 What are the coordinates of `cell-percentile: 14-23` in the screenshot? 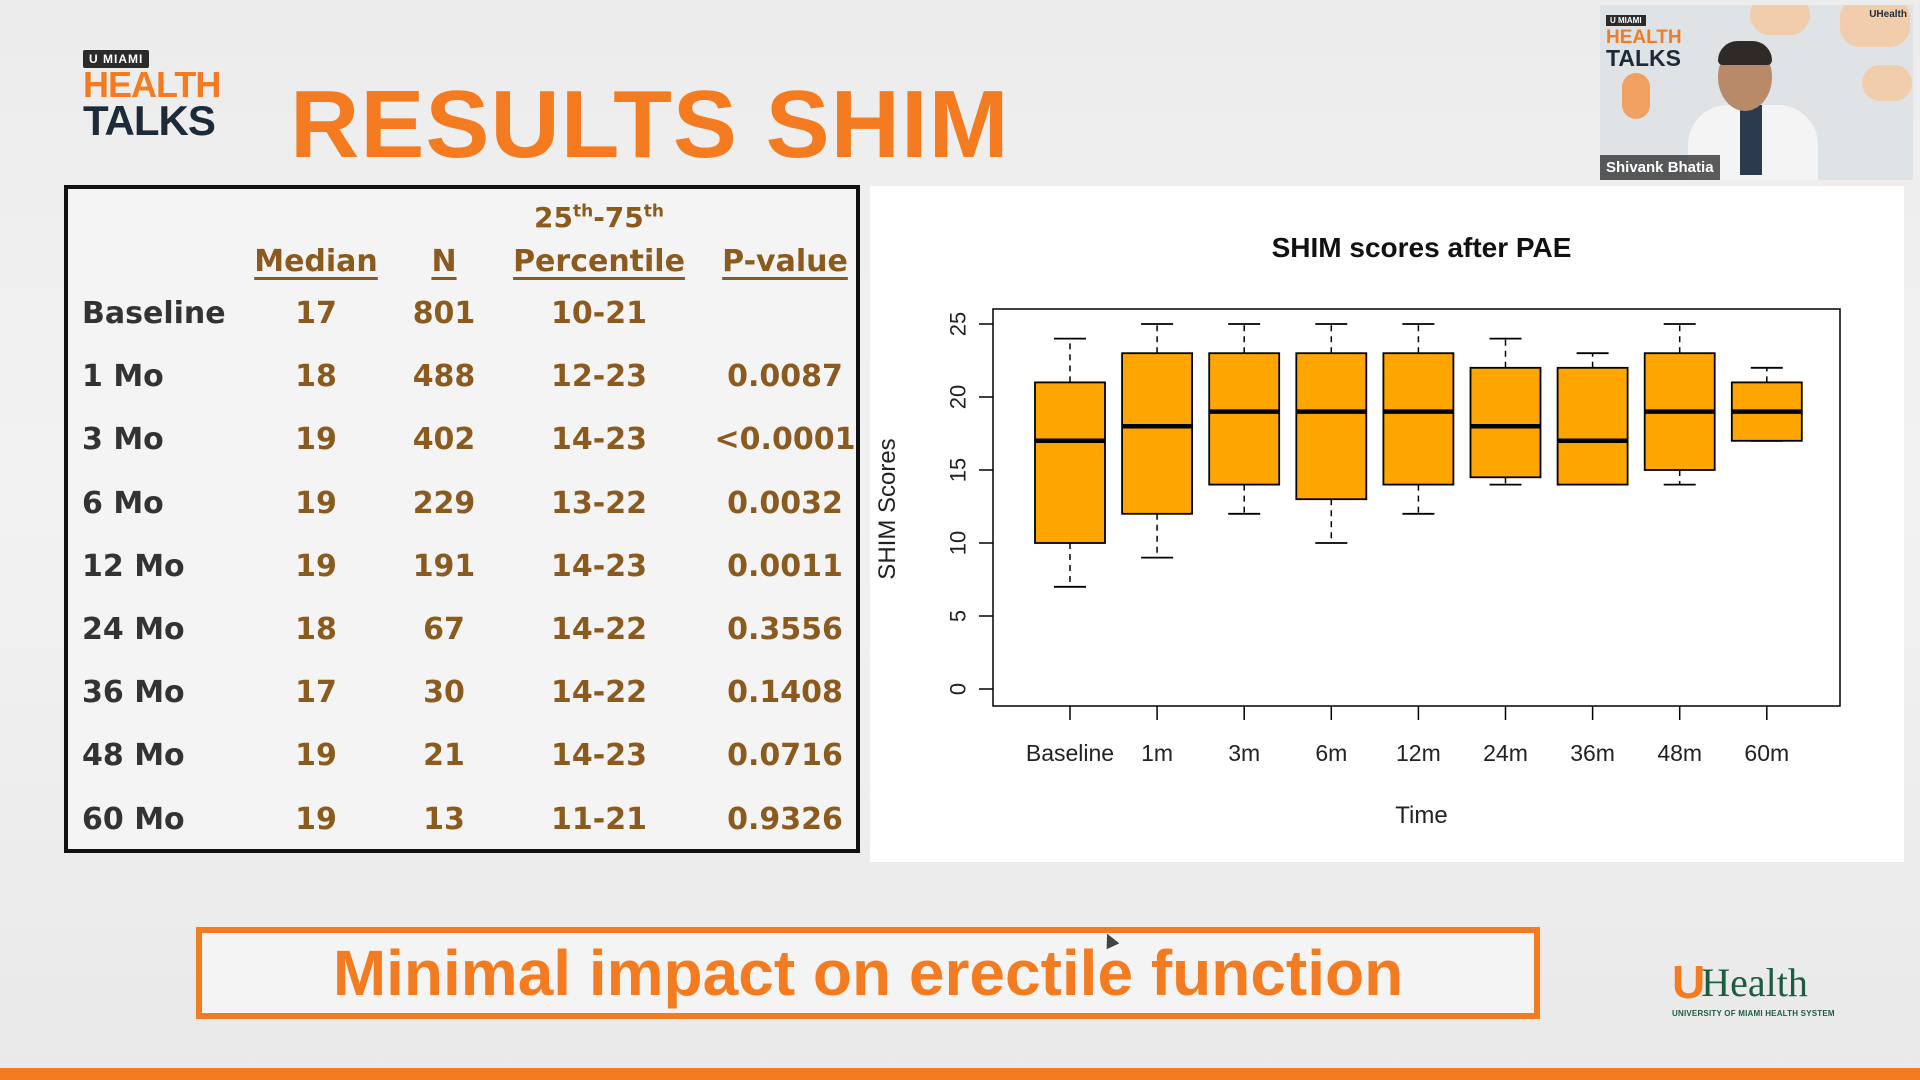 It's located at (599, 440).